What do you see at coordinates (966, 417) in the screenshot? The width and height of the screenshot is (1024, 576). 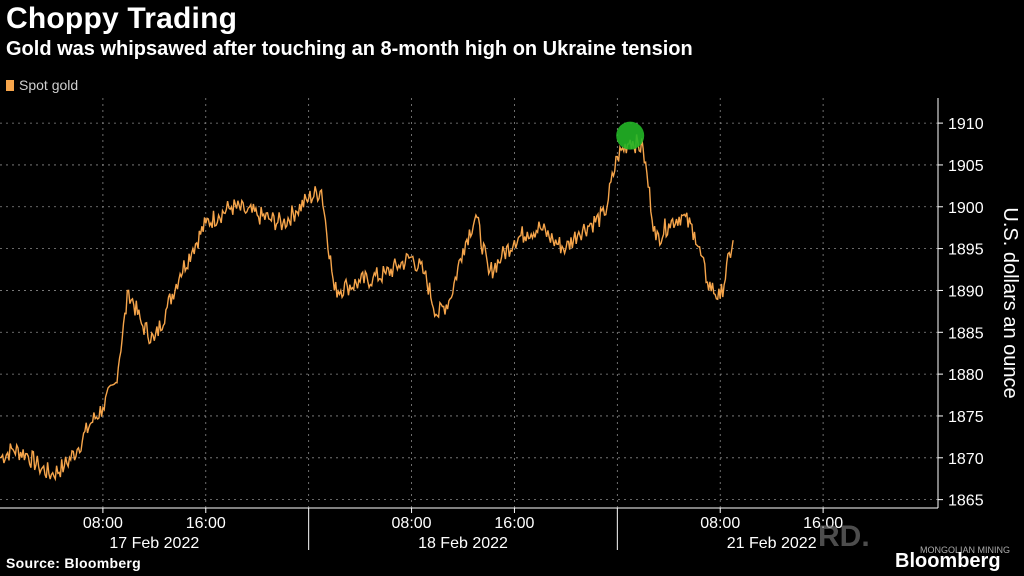 I see `y-tick-label: 1875` at bounding box center [966, 417].